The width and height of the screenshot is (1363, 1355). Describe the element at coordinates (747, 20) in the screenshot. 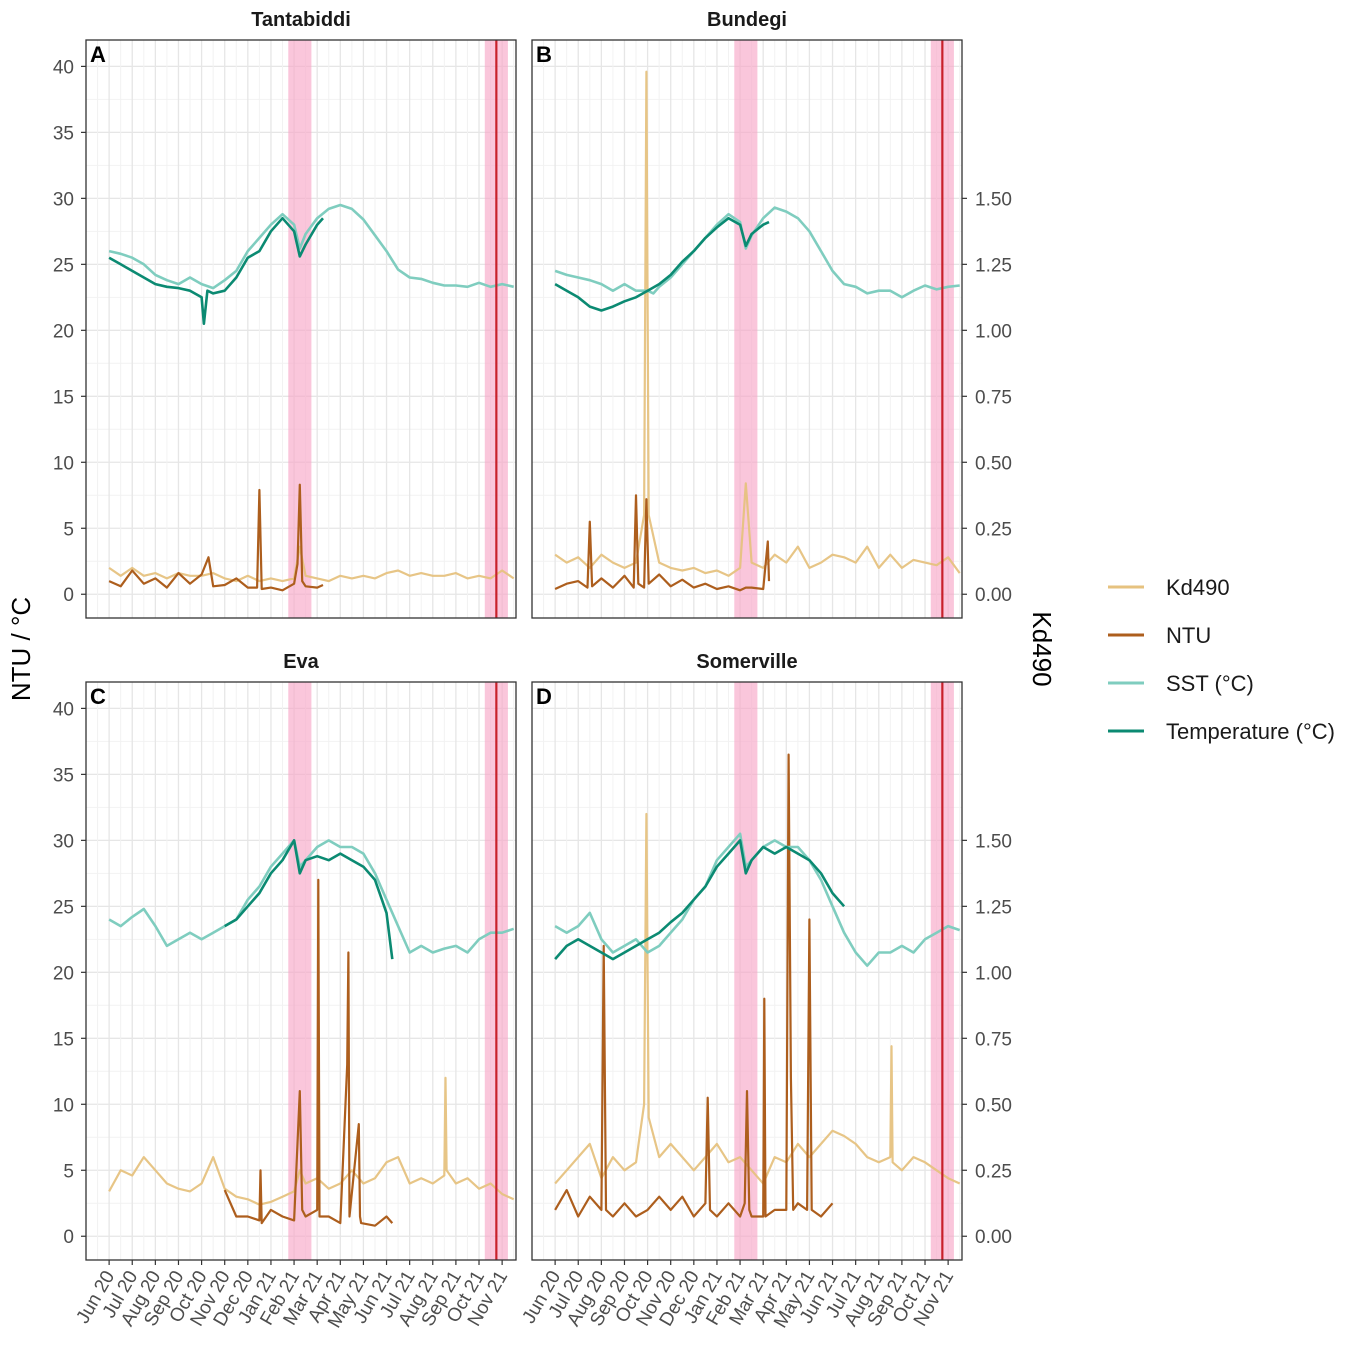

I see `panel-title: Bundegi` at that location.